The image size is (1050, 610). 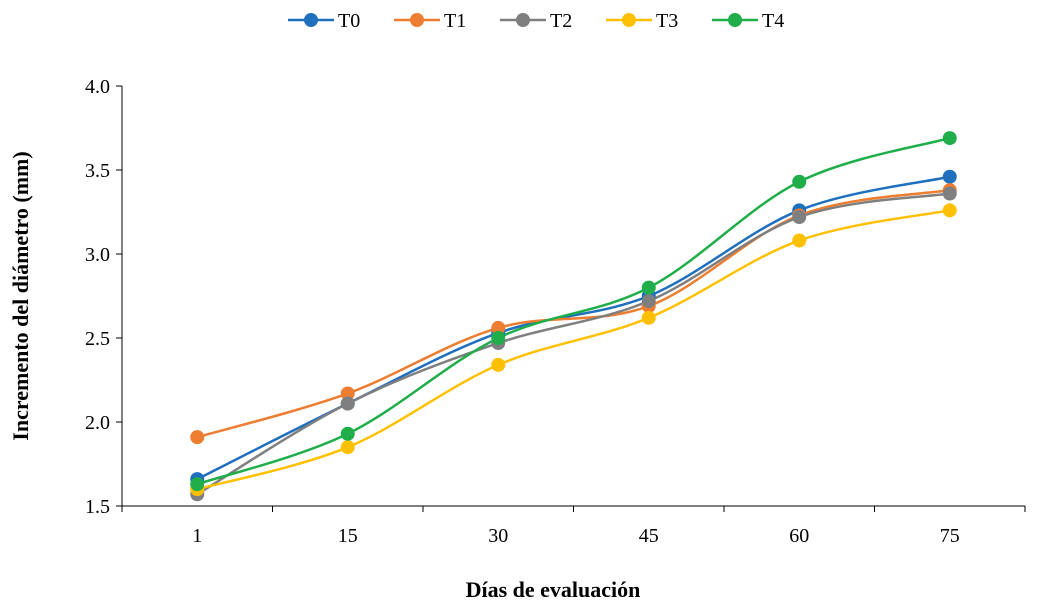 I want to click on legend-item-t4: T4, so click(x=748, y=21).